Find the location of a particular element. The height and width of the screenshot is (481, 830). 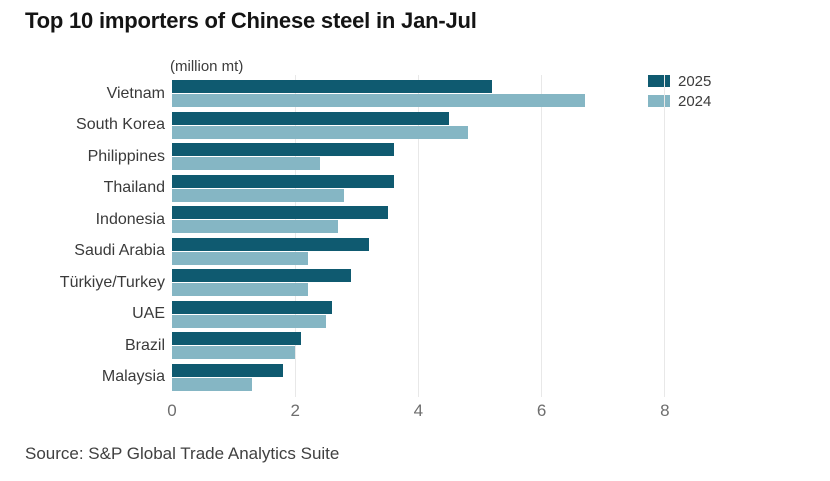

bar-2025-saudi-arabia is located at coordinates (271, 244).